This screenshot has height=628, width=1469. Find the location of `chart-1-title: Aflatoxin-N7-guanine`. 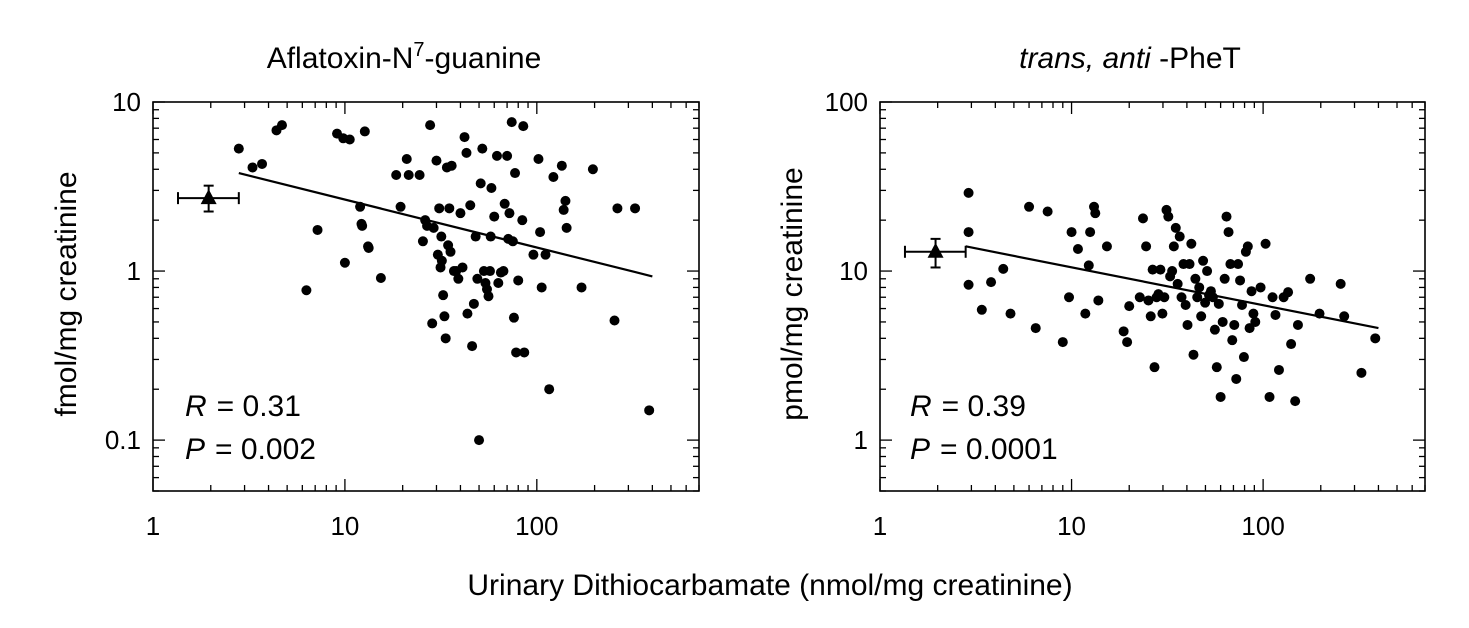

chart-1-title: Aflatoxin-N7-guanine is located at coordinates (404, 57).